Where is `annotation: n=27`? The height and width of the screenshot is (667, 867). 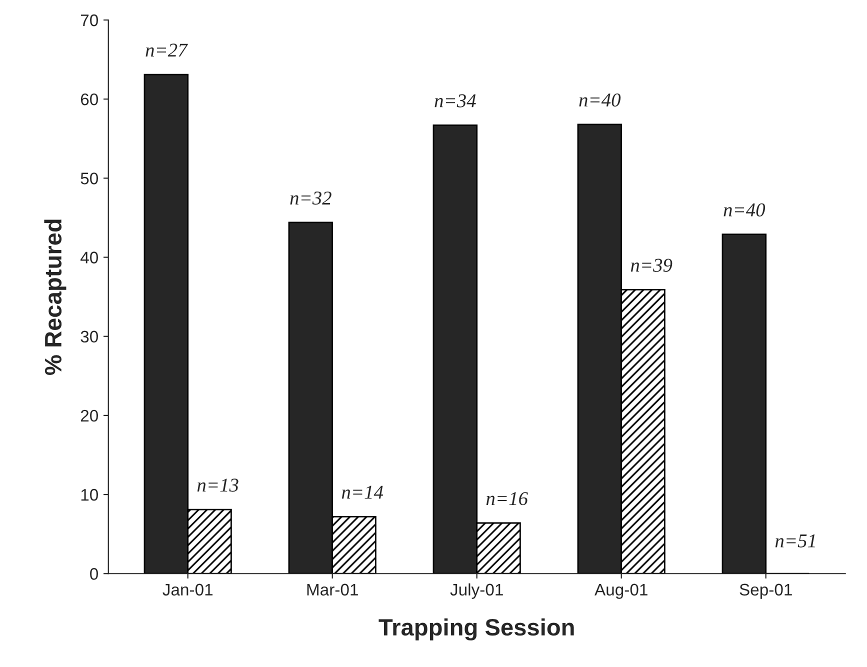
annotation: n=27 is located at coordinates (167, 50).